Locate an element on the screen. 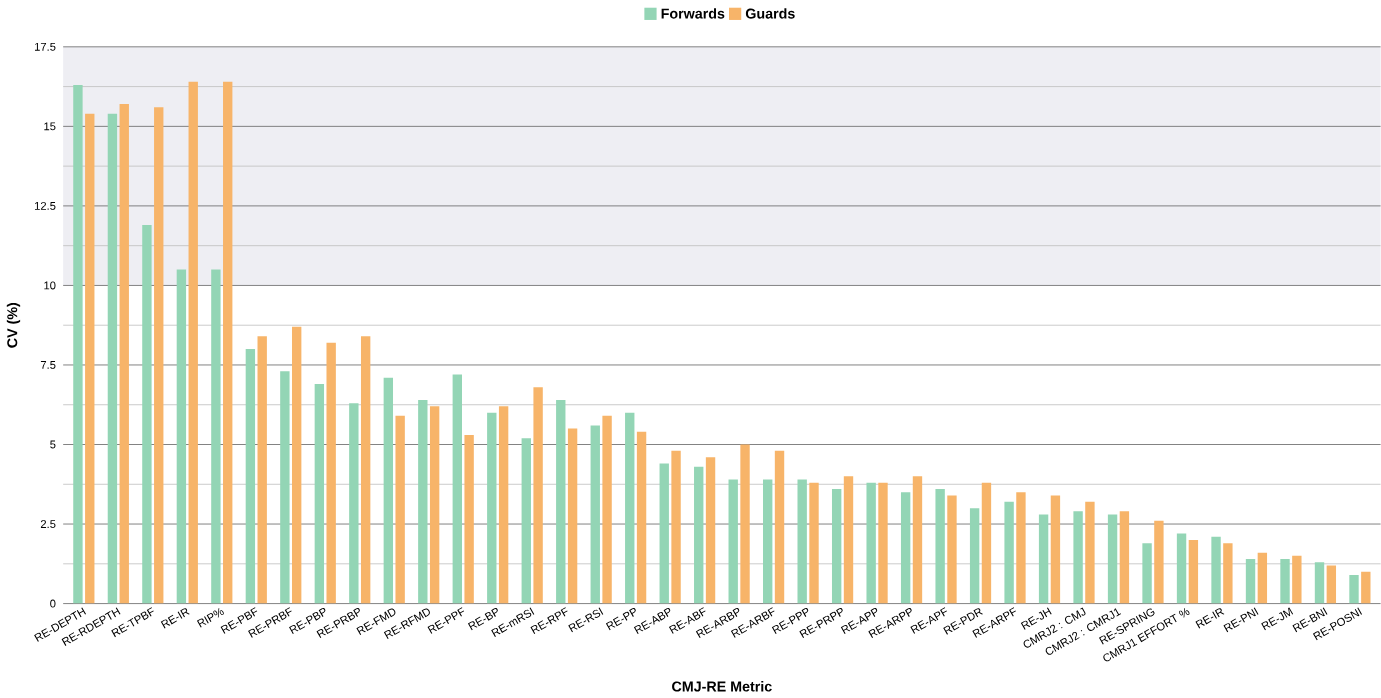 The height and width of the screenshot is (698, 1381). y-tick-label: 7.5 is located at coordinates (48, 364).